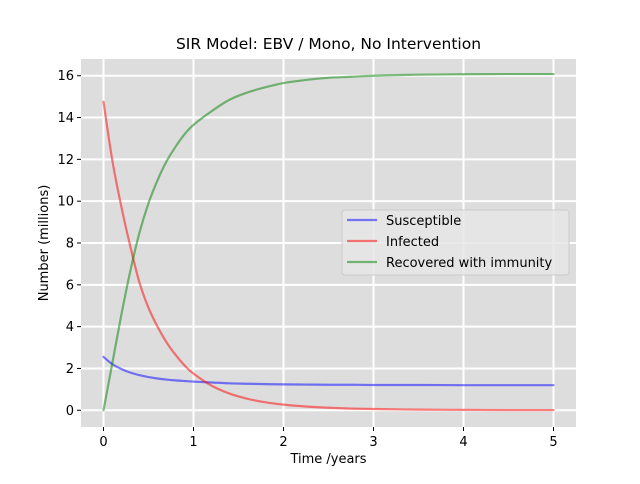  I want to click on y-tick-label: 10, so click(65, 202).